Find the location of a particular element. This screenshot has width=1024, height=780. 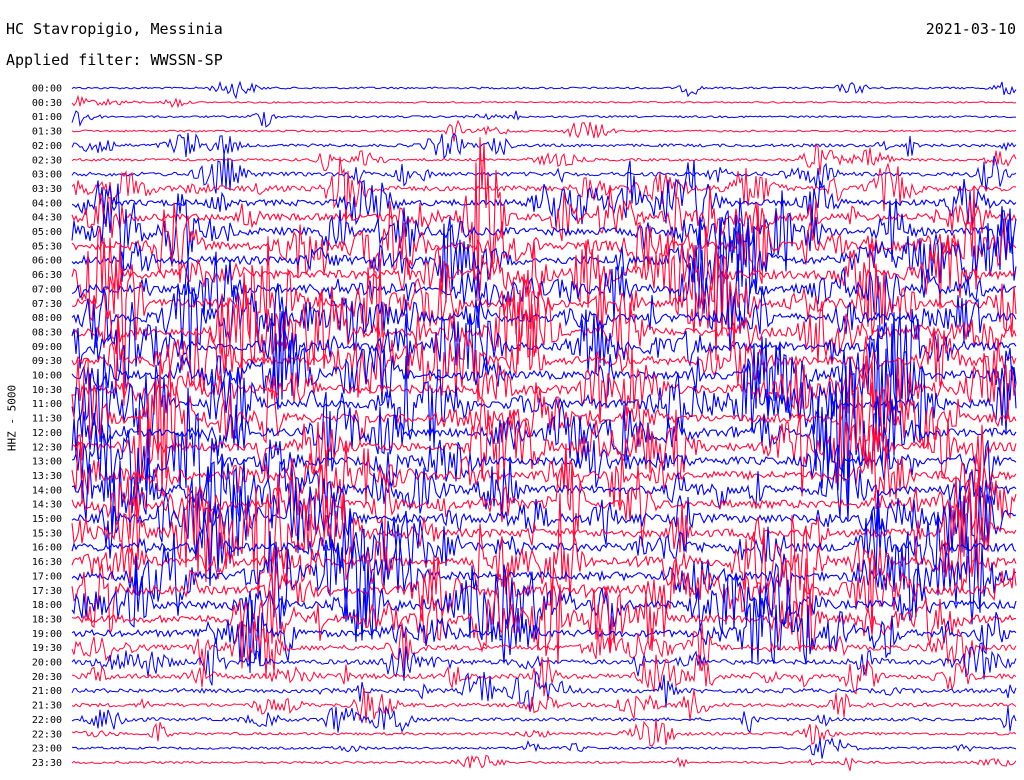

date-label: 2021-03-10 is located at coordinates (970, 29).